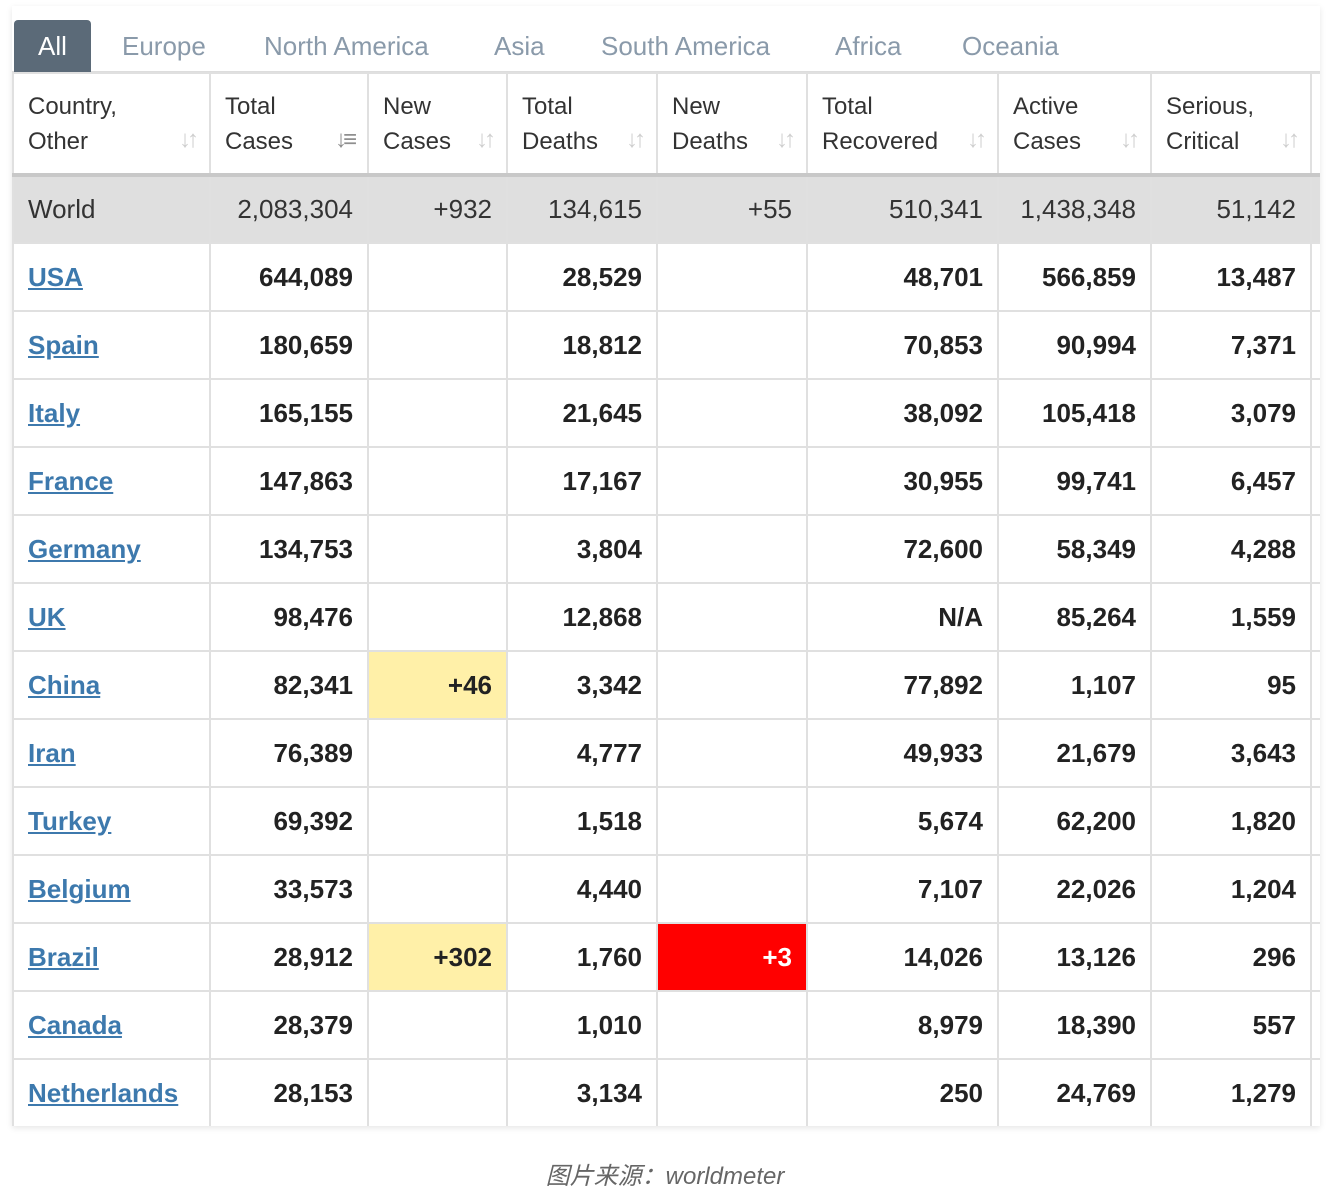 The height and width of the screenshot is (1192, 1330). What do you see at coordinates (582, 345) in the screenshot?
I see `cell-total-deaths: 18,812` at bounding box center [582, 345].